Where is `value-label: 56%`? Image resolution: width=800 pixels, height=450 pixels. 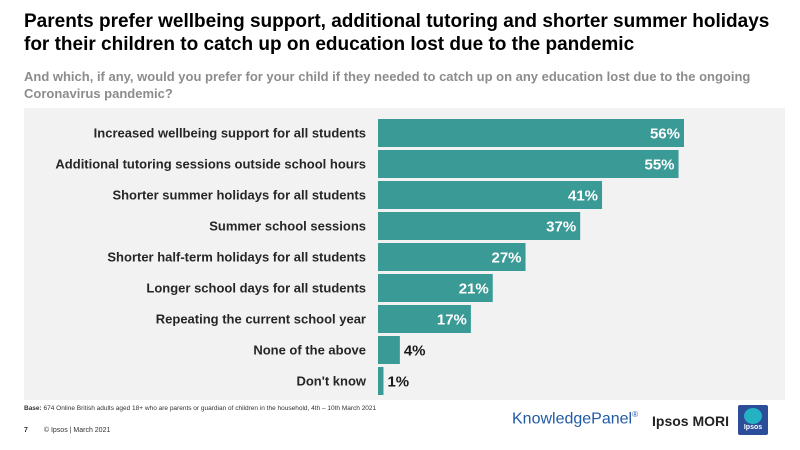 value-label: 56% is located at coordinates (665, 134).